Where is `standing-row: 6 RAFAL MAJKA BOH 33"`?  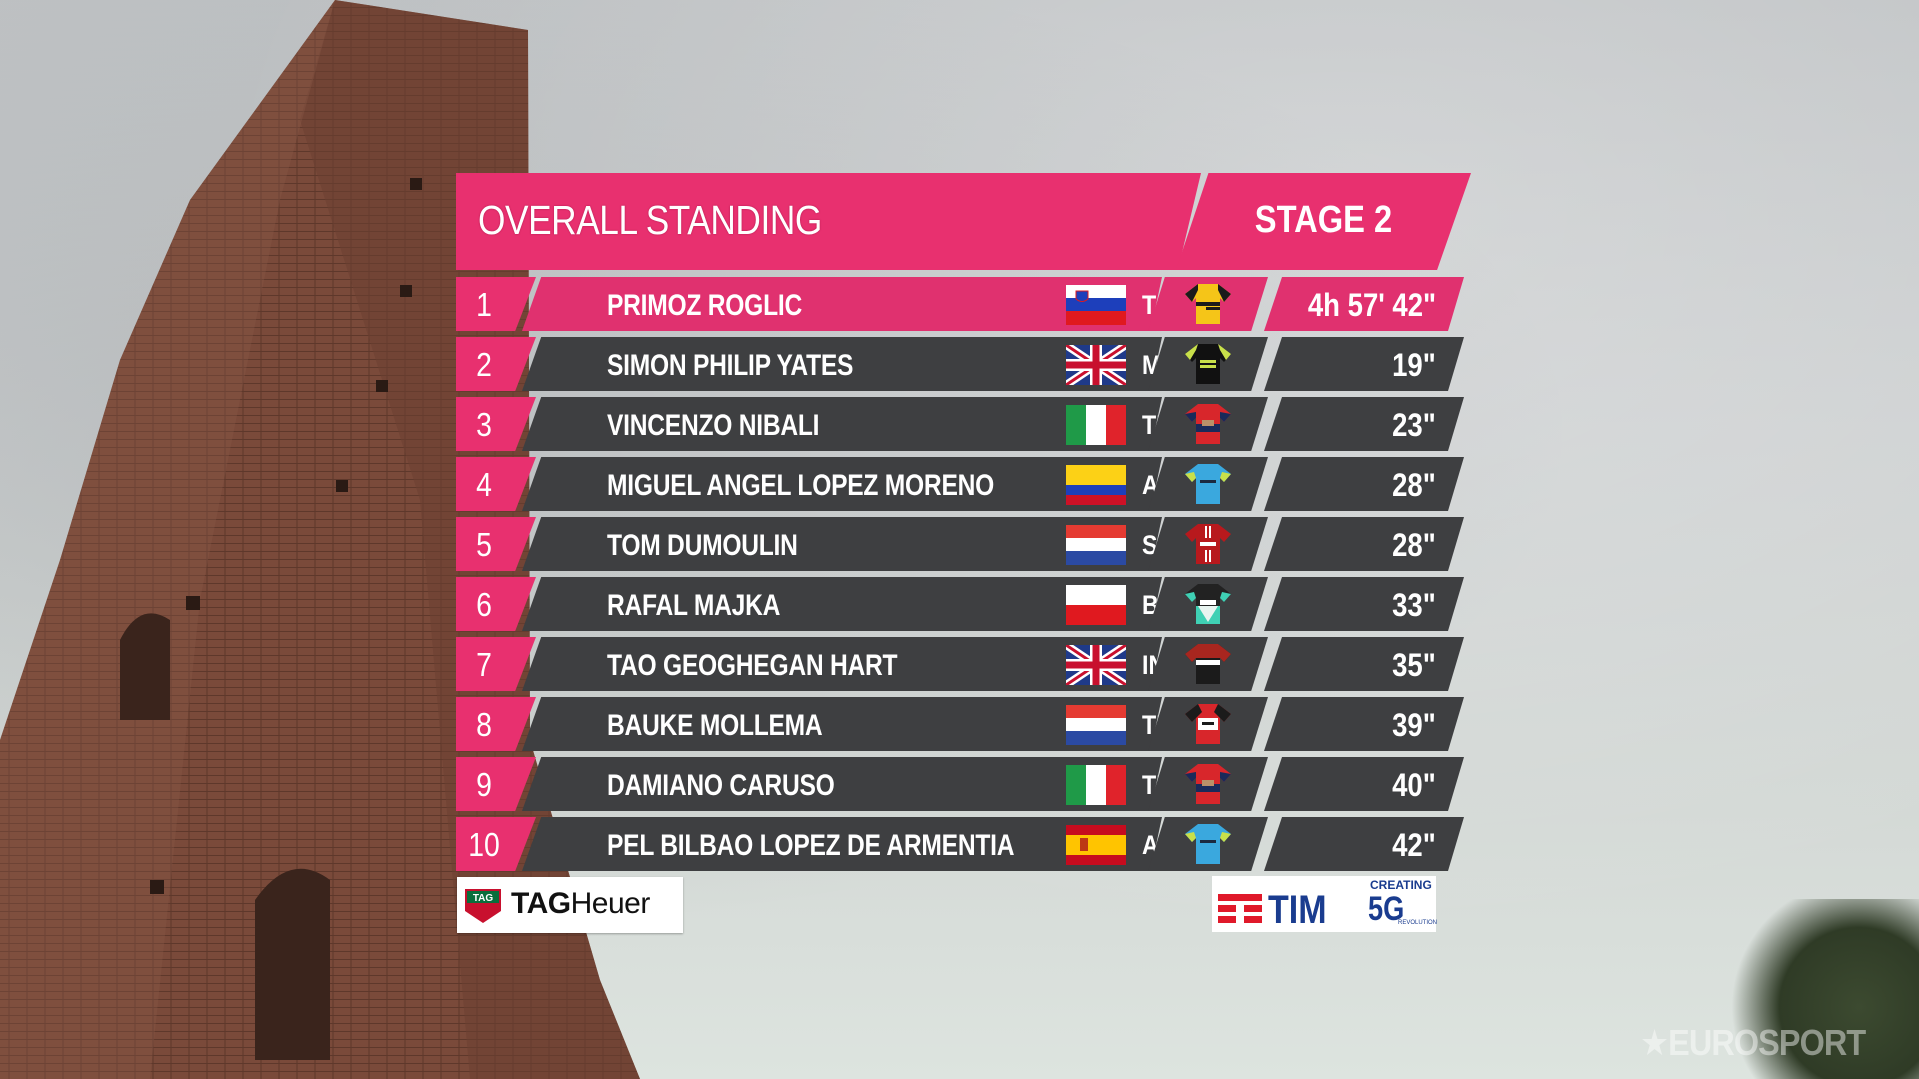
standing-row: 6 RAFAL MAJKA BOH 33" is located at coordinates (966, 605).